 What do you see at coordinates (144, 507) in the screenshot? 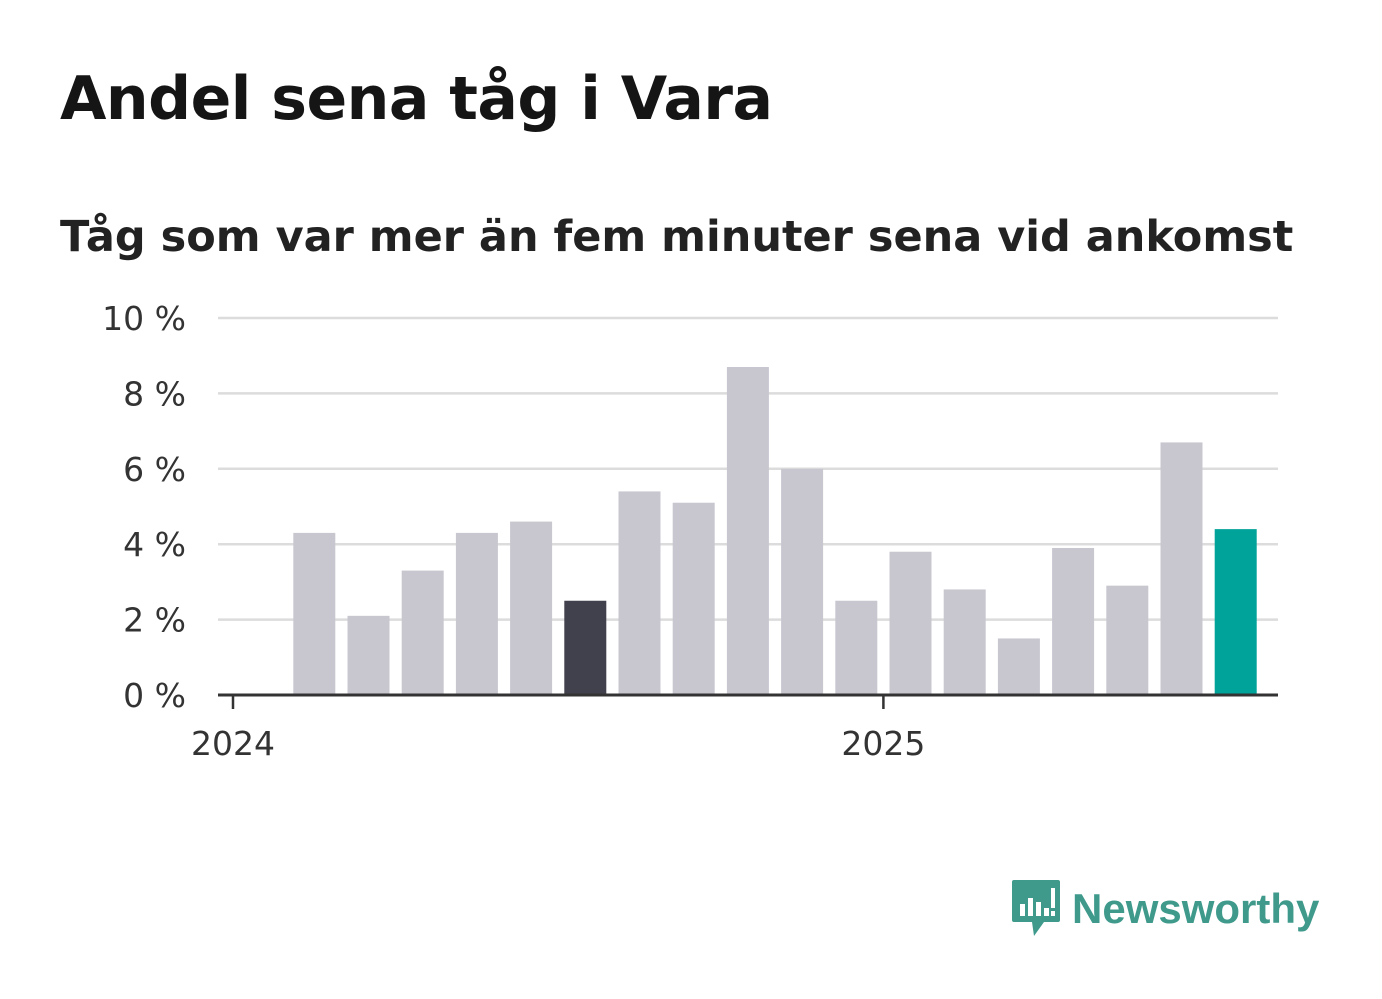
I see `y-axis-tick-labels: 0 % 2 % 4 % 6 % 8 % 10 %` at bounding box center [144, 507].